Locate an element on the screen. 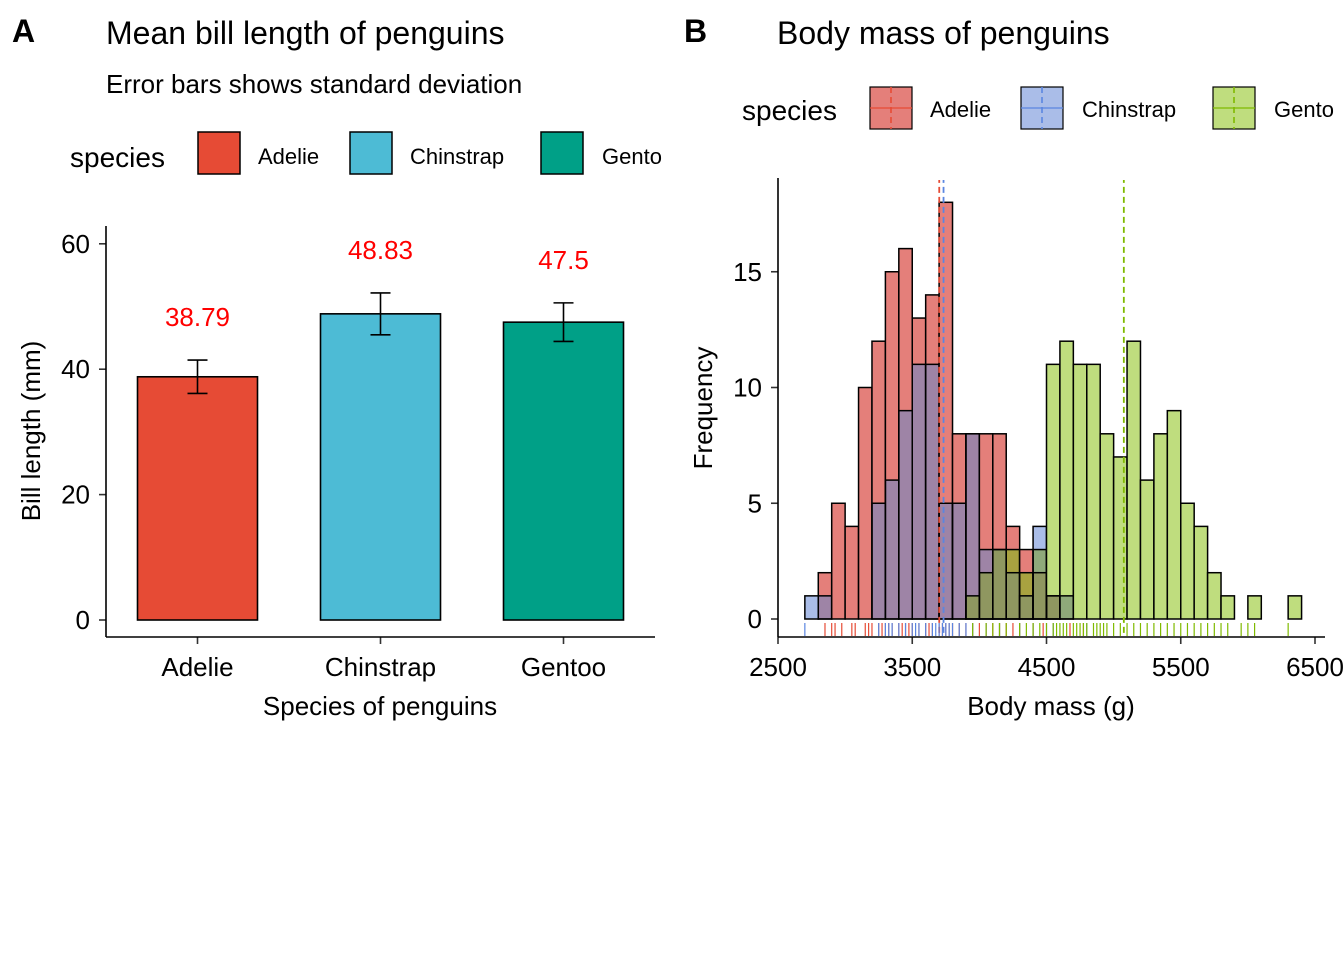 This screenshot has height=960, width=1344. data-label-chinstrap: 48.83 is located at coordinates (380, 250).